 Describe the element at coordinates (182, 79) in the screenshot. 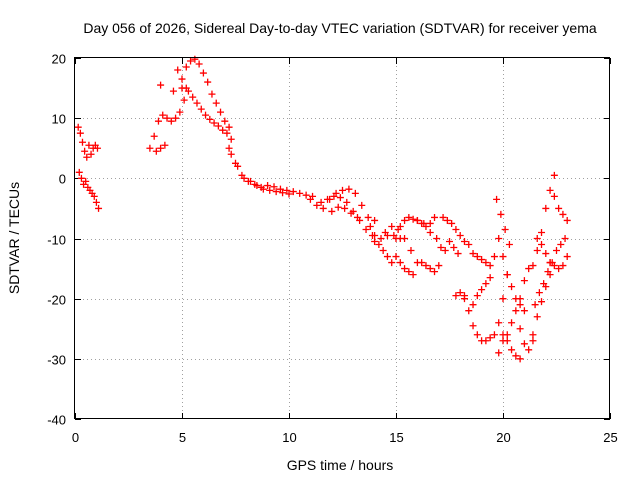

I see `series-arc6` at that location.